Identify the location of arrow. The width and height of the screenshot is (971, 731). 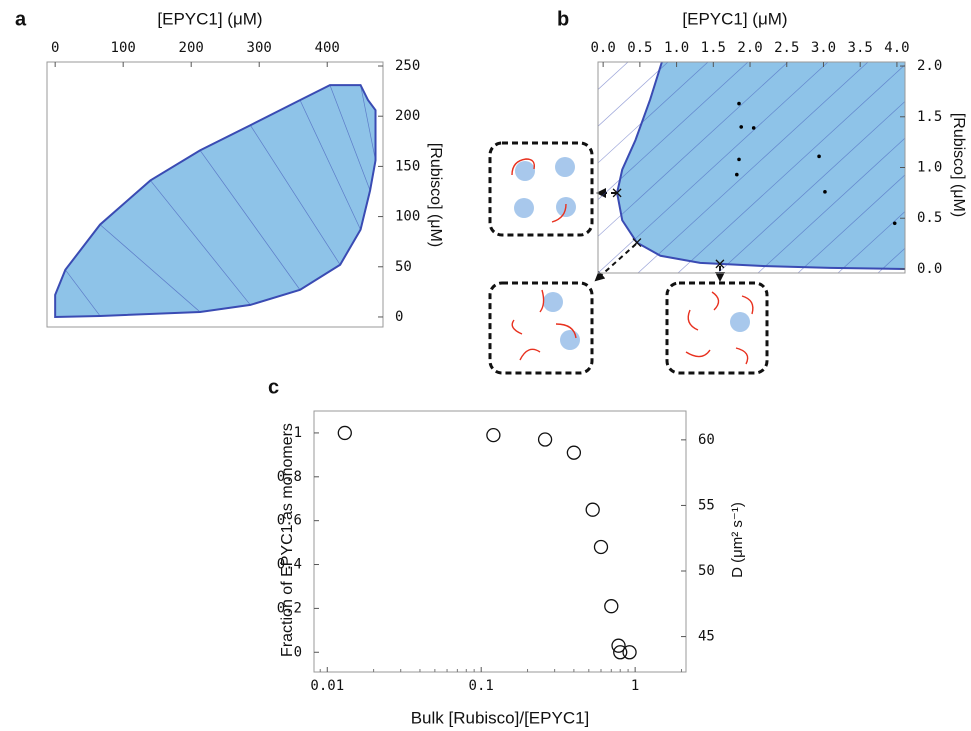
(615, 262).